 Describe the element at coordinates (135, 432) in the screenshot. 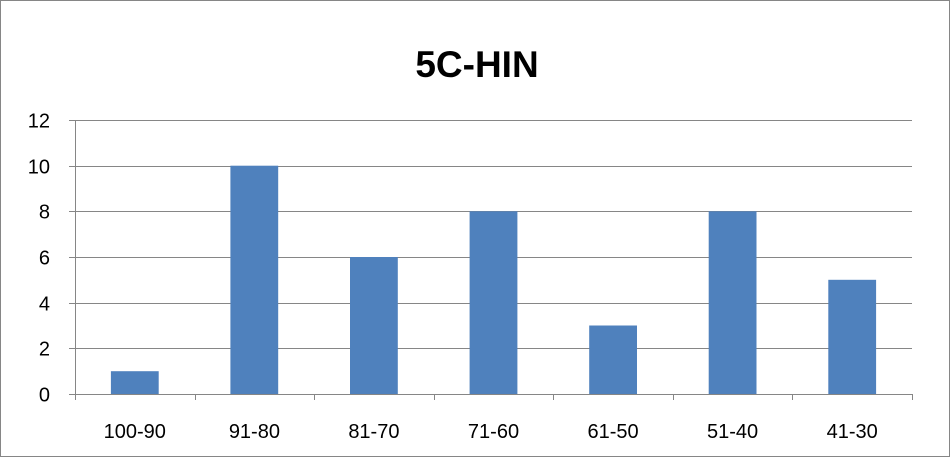

I see `x-tick-label: 100-90` at that location.